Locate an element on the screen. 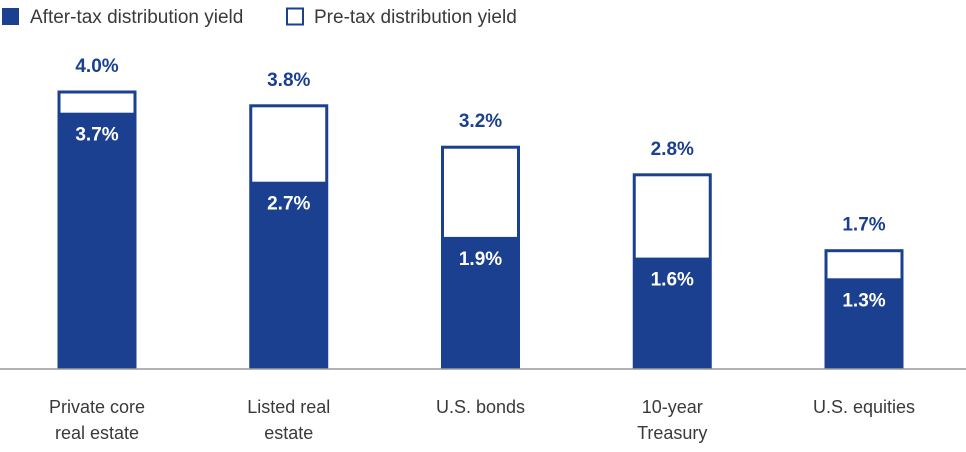 This screenshot has height=452, width=966. category-label-3: 10-year Treasury is located at coordinates (672, 420).